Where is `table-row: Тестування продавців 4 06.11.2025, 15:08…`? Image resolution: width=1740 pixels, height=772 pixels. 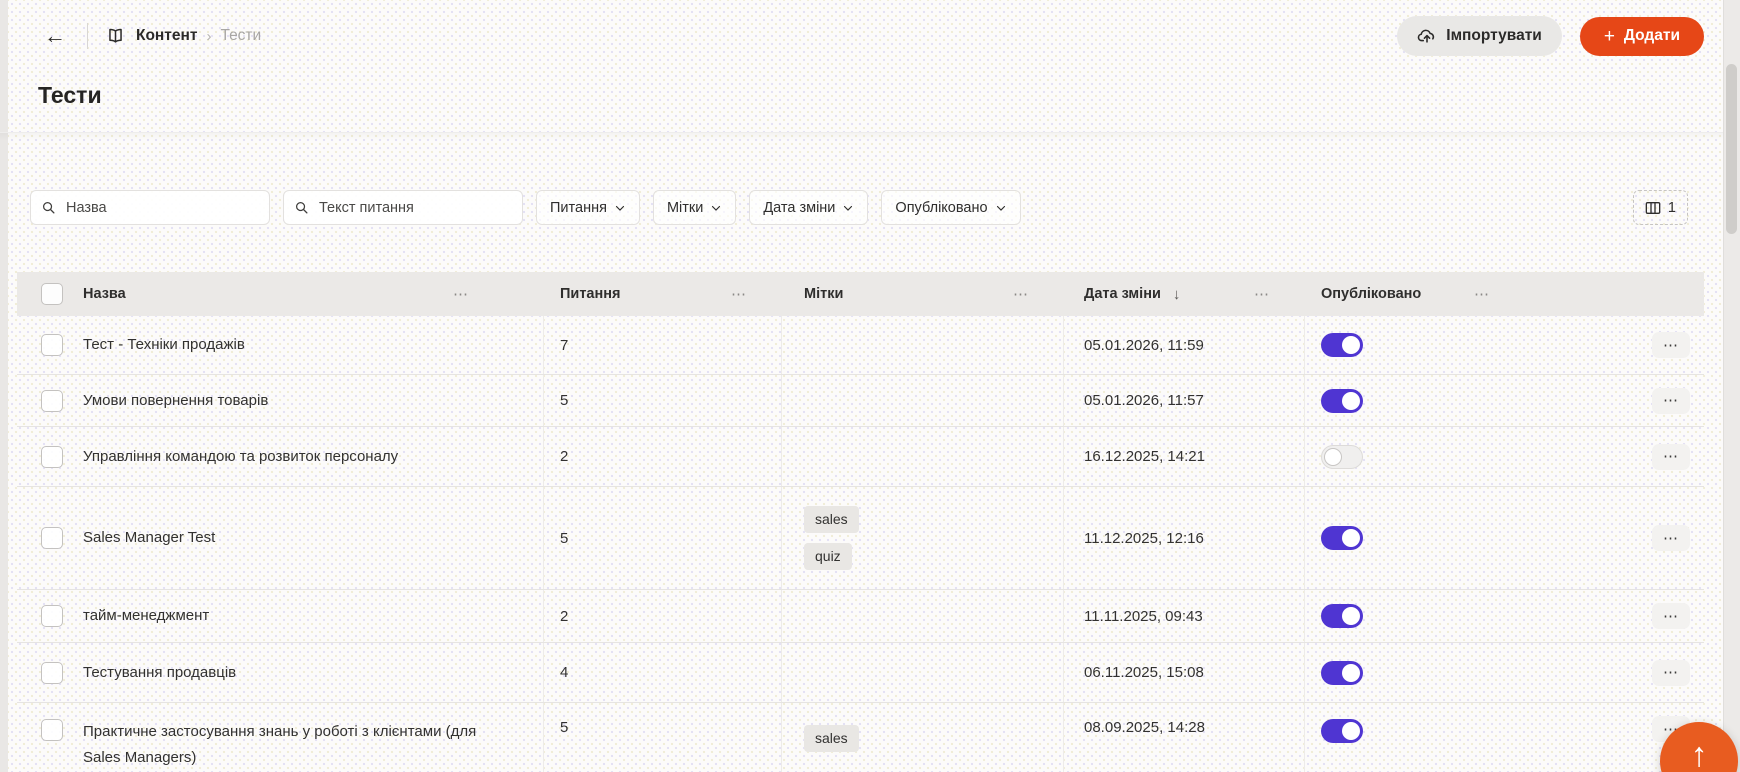
table-row: Тестування продавців 4 06.11.2025, 15:08… is located at coordinates (860, 673).